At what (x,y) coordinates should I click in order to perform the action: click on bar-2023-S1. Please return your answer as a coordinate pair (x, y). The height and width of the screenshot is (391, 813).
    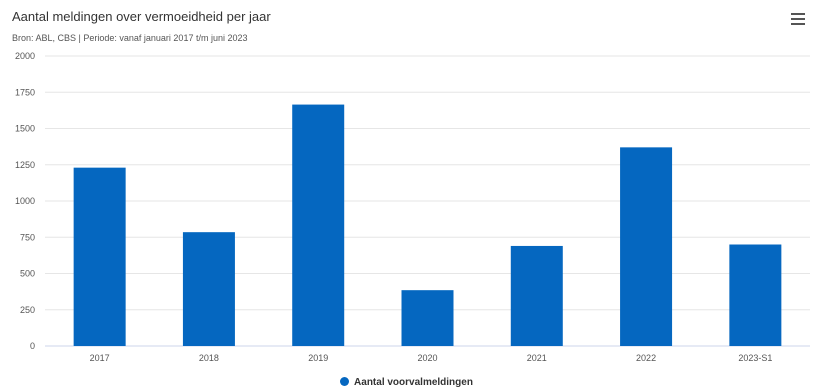
    Looking at the image, I should click on (755, 295).